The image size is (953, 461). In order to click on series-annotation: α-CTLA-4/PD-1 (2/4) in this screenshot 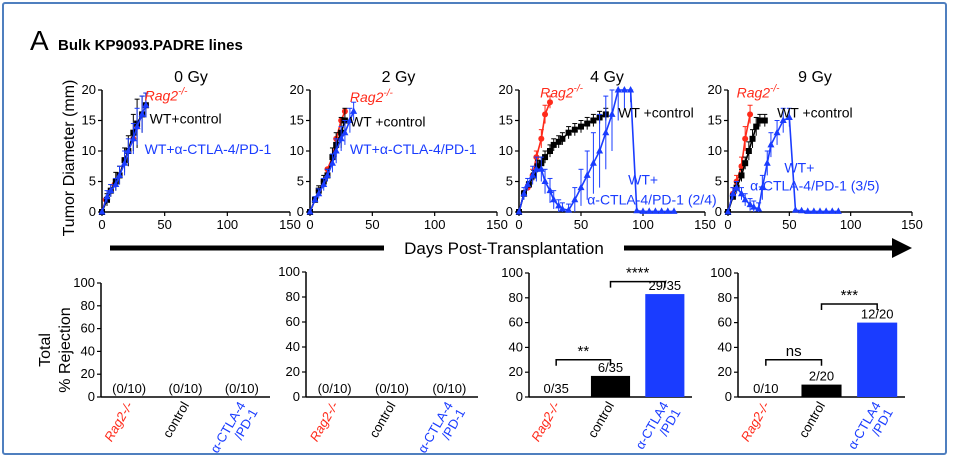, I will do `click(651, 200)`.